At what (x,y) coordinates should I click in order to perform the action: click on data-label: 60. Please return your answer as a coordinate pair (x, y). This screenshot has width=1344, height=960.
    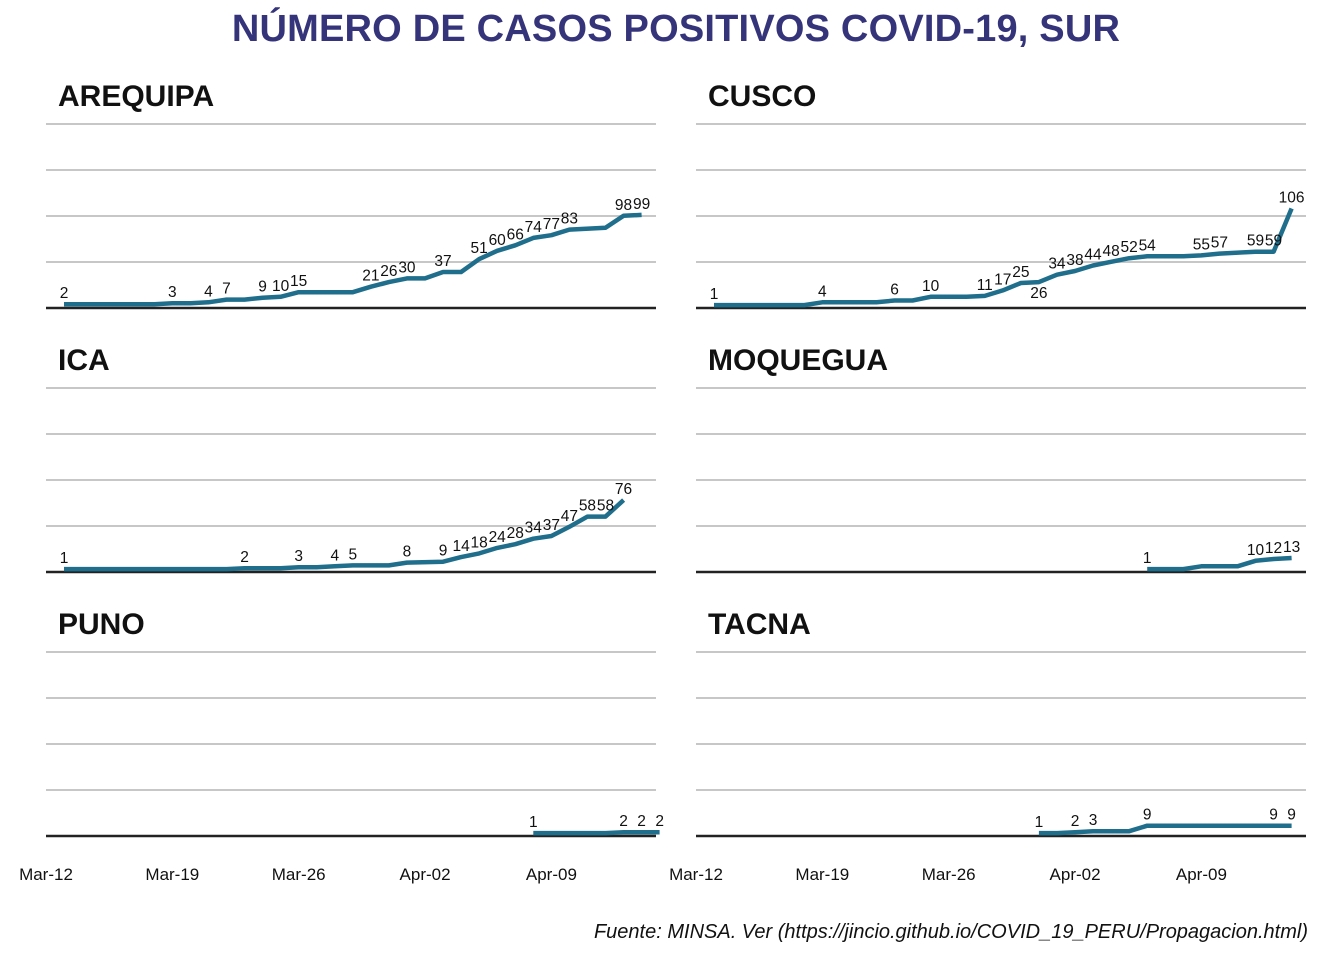
    Looking at the image, I should click on (498, 240).